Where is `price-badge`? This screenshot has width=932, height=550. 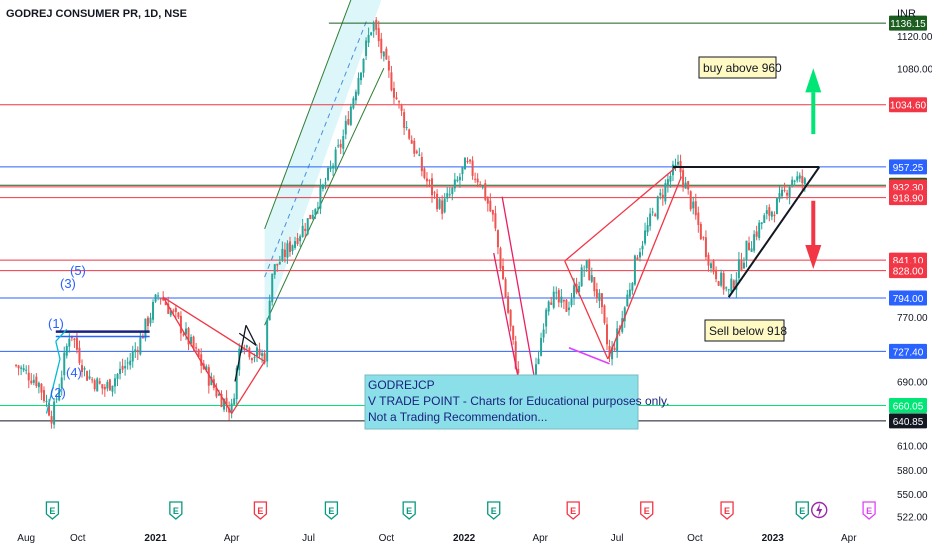
price-badge is located at coordinates (908, 271).